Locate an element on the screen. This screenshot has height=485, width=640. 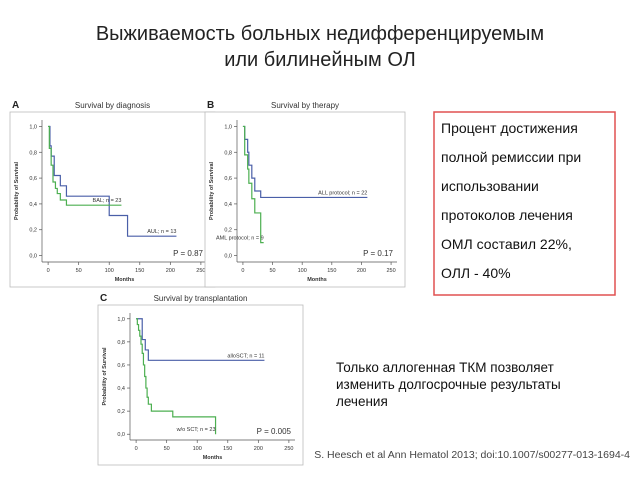
p-value: P = 0.005 is located at coordinates (274, 431).